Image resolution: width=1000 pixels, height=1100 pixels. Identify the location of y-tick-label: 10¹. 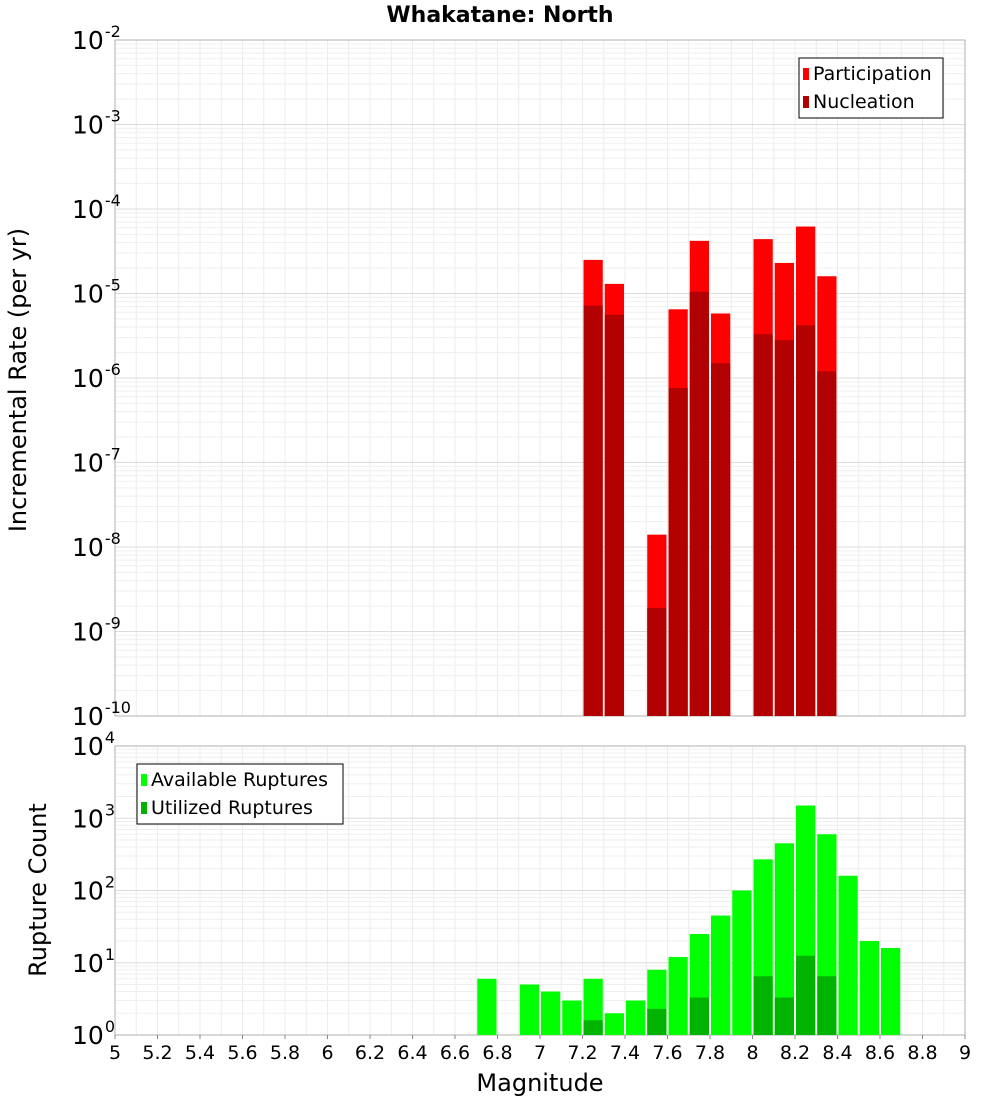
(93, 961).